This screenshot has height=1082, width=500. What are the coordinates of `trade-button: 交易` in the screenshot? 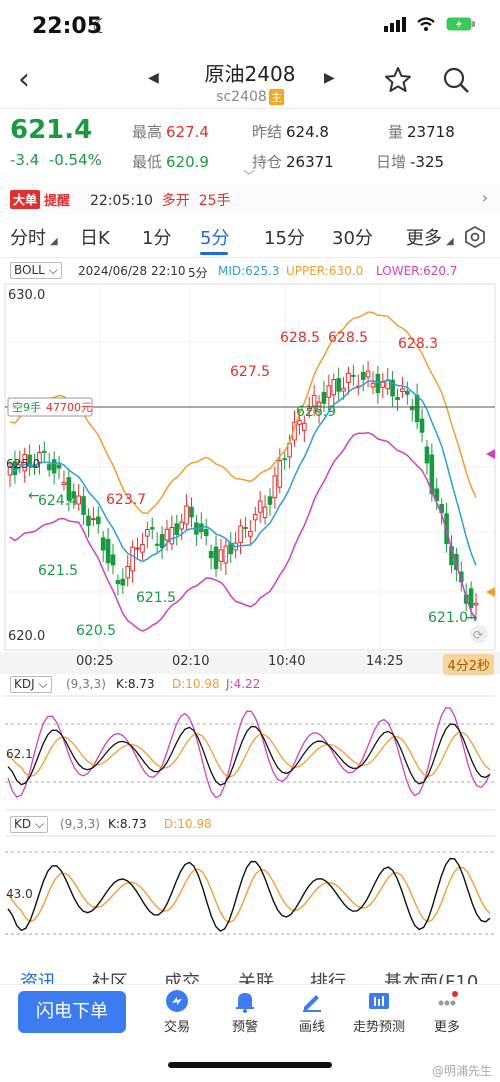 It's located at (177, 1012).